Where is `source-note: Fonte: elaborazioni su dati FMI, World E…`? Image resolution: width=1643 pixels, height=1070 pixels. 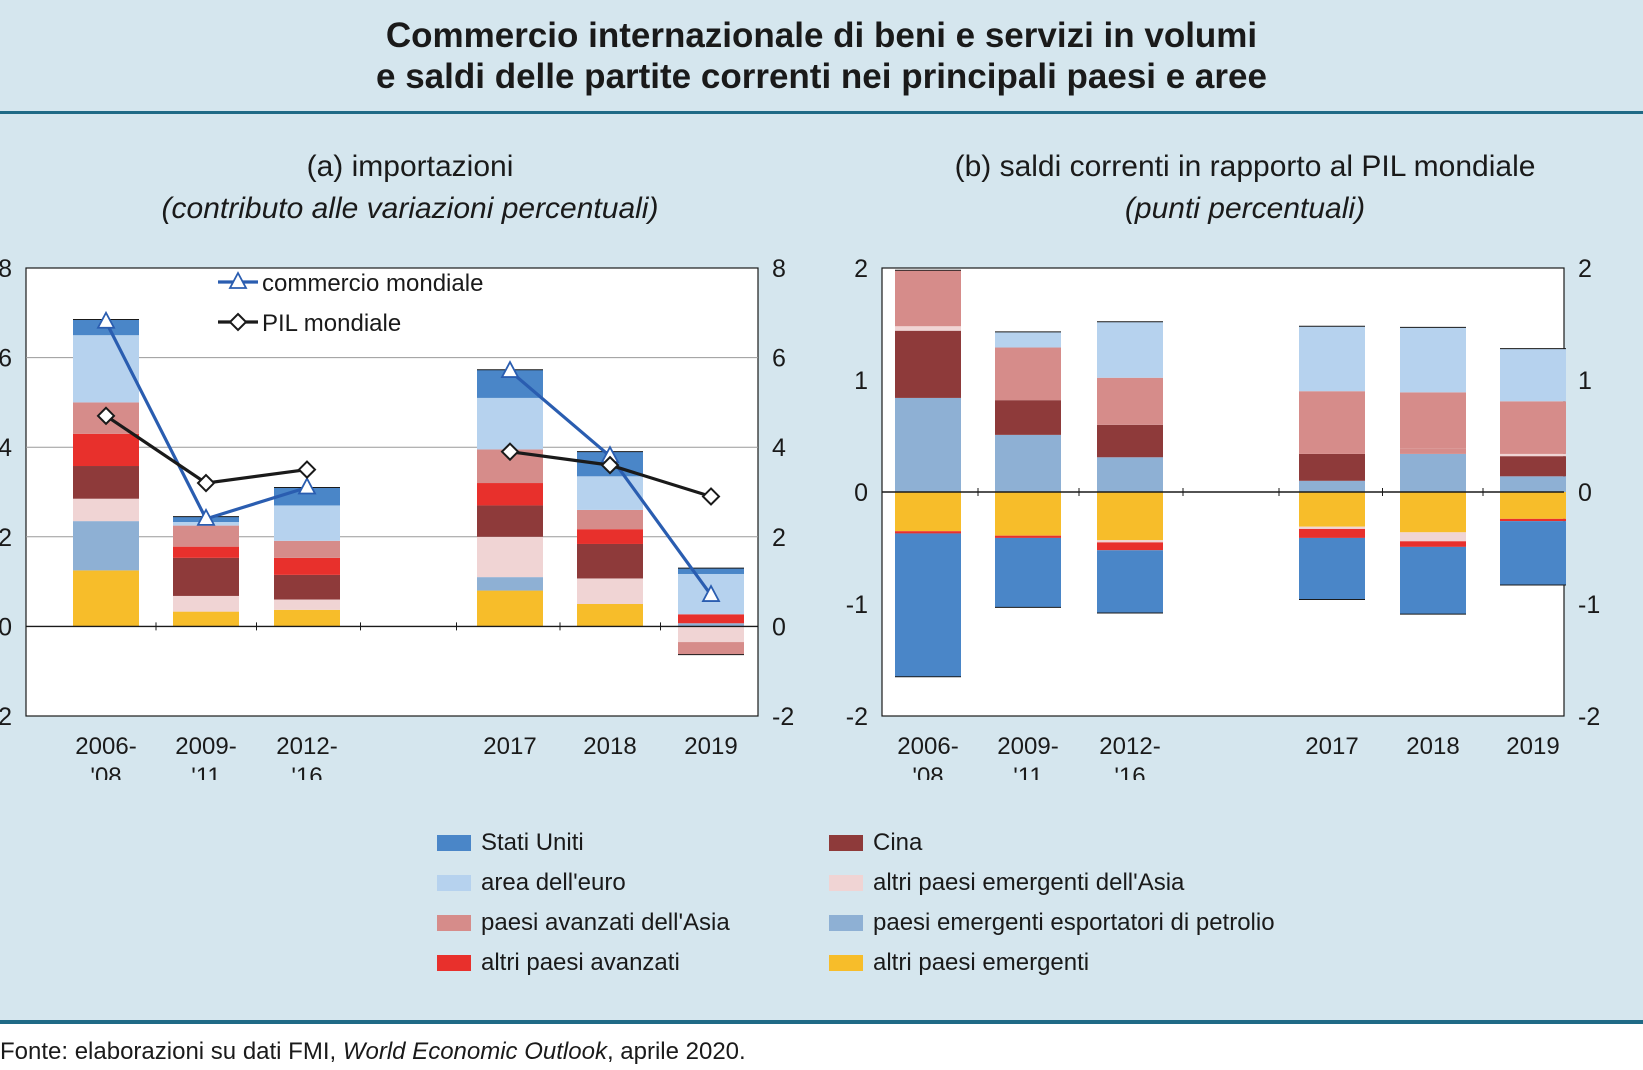
source-note: Fonte: elaborazioni su dati FMI, World E… is located at coordinates (373, 1052).